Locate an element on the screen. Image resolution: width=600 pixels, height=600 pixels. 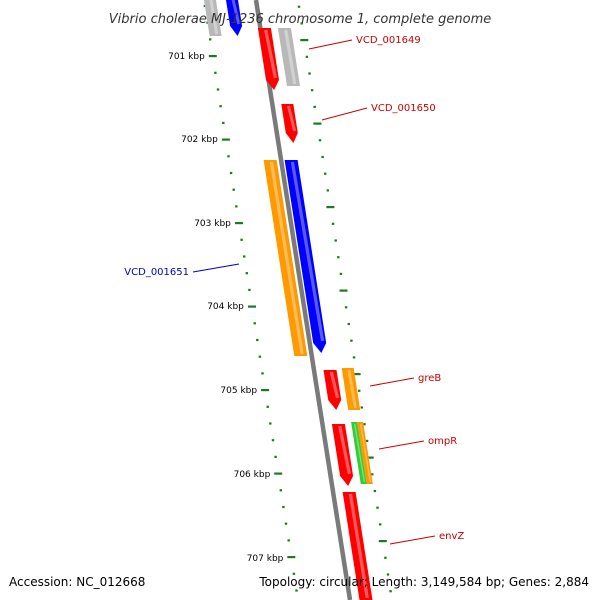
gene-greB is located at coordinates (332, 390).